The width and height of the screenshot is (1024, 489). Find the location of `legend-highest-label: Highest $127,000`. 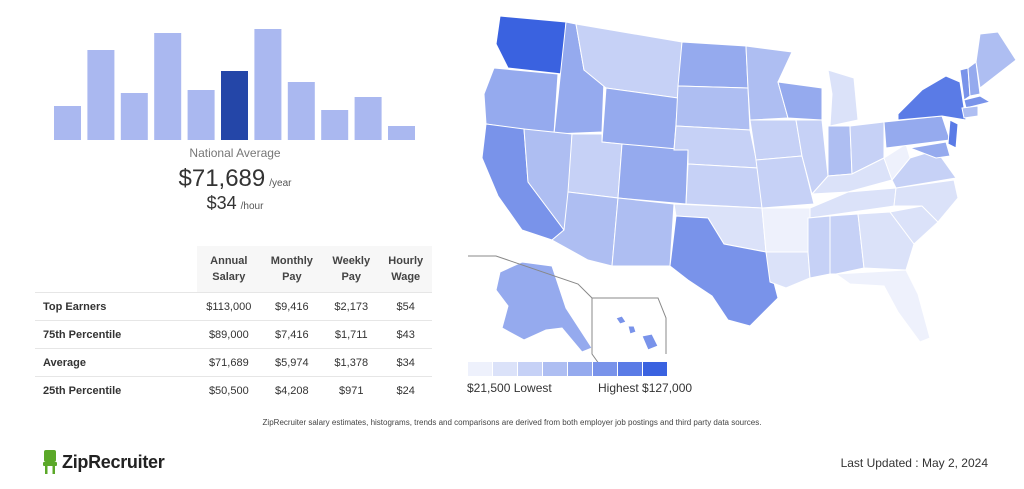

legend-highest-label: Highest $127,000 is located at coordinates (645, 388).